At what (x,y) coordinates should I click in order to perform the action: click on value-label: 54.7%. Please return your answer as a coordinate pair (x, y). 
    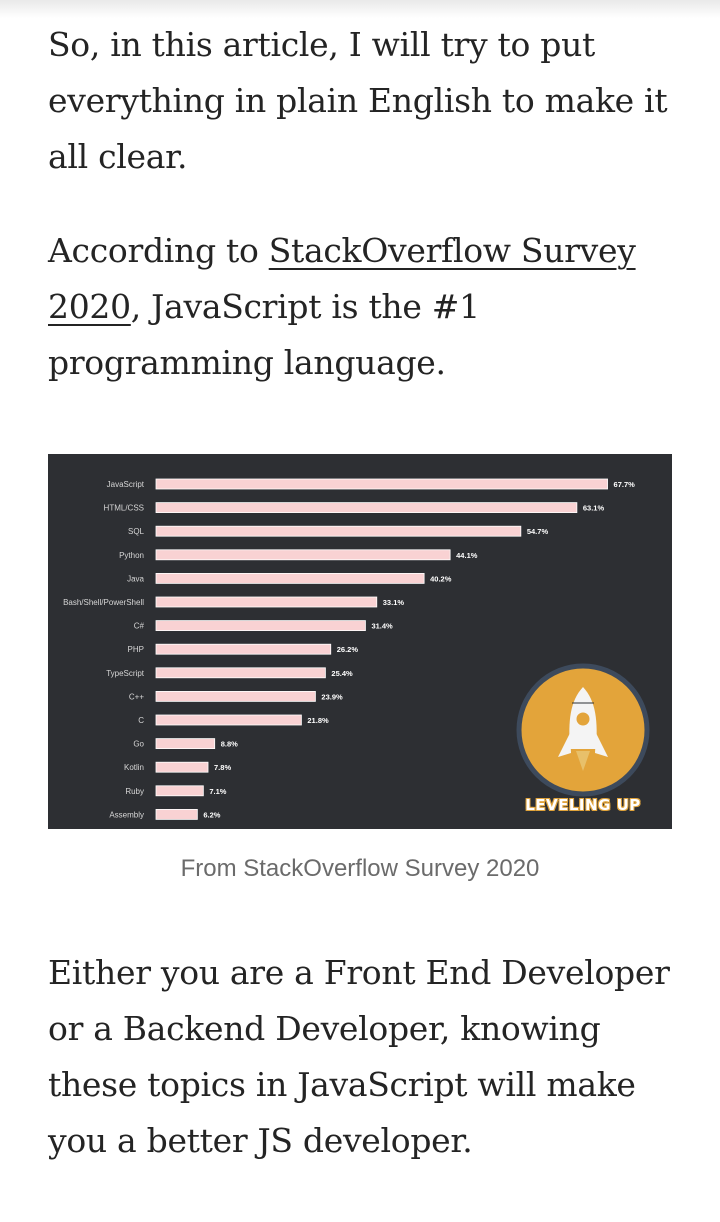
    Looking at the image, I should click on (538, 531).